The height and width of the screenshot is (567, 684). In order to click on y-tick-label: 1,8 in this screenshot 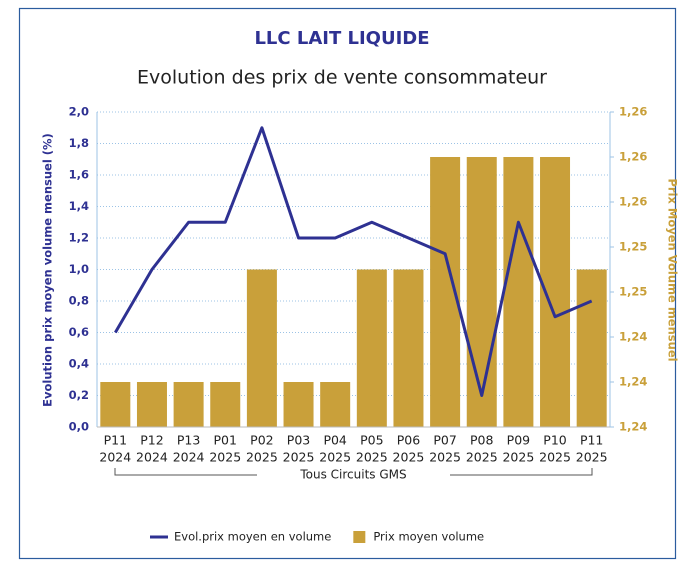, I will do `click(79, 143)`.